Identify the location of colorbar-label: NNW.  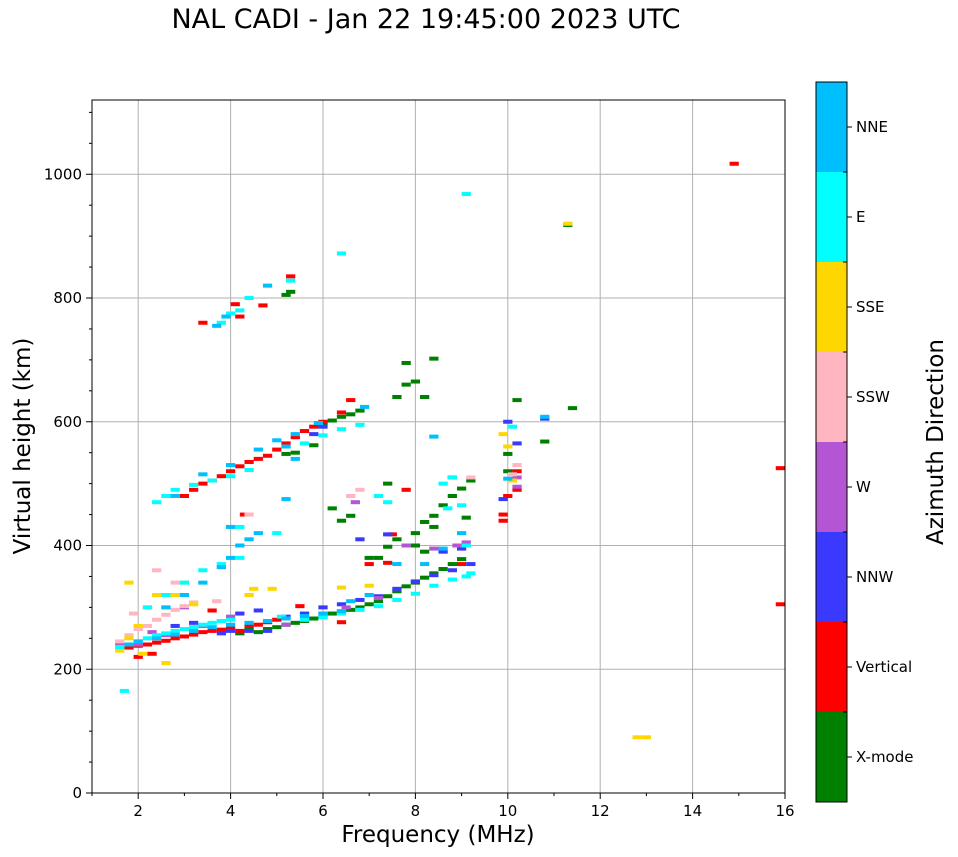
(874, 577).